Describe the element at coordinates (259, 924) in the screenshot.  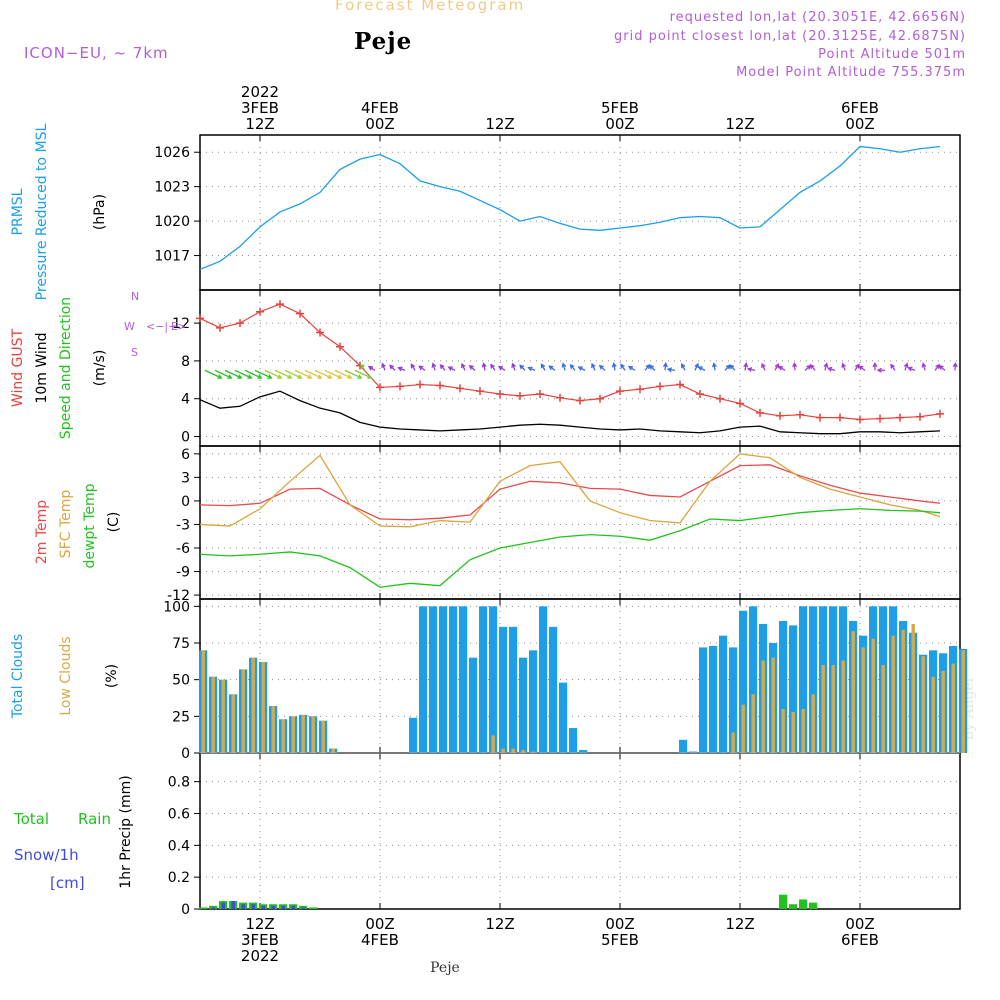
I see `bottom-time-label: 12Z` at that location.